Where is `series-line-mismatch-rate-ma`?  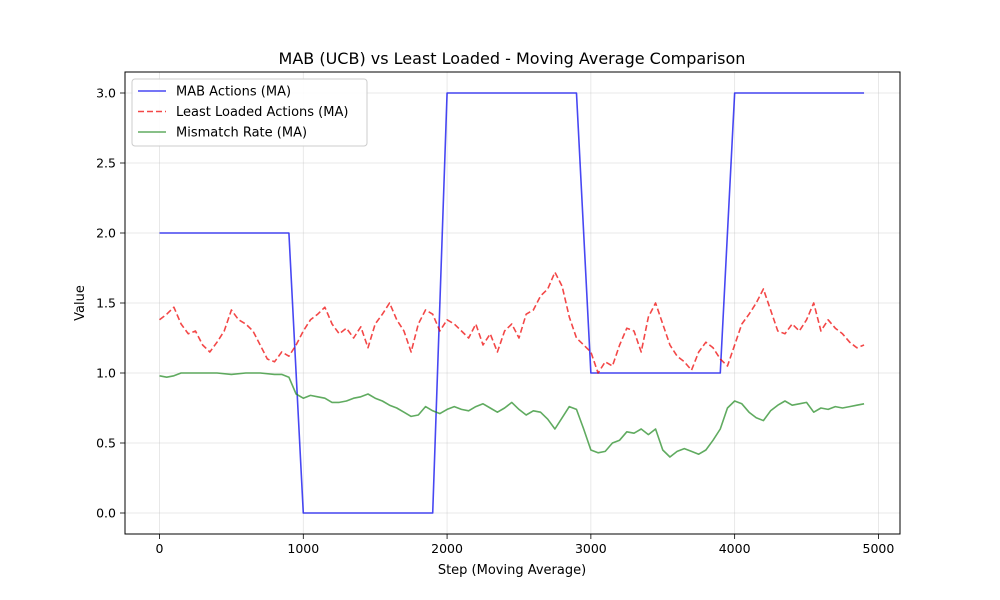 series-line-mismatch-rate-ma is located at coordinates (512, 415).